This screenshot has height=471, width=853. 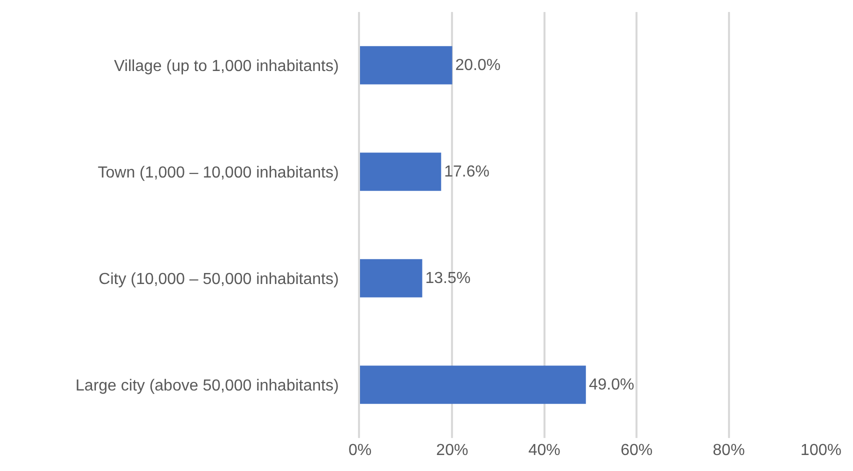 I want to click on y-tick-label: Large city (above 50,000 inhabitants), so click(x=207, y=385).